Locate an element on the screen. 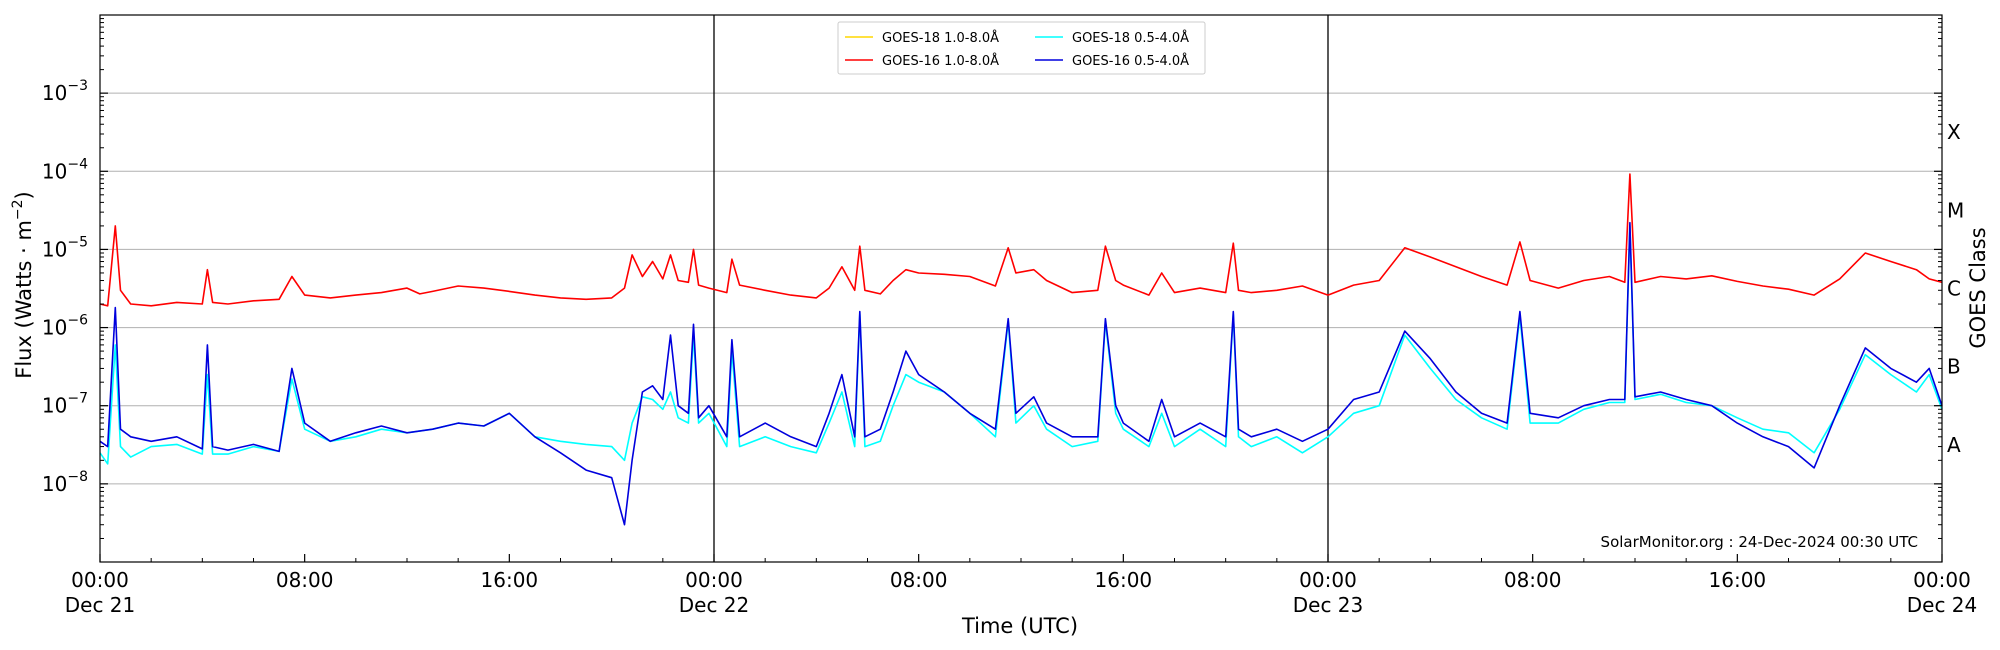 The height and width of the screenshot is (650, 2000). y-tick-label: 10⁻⁶ is located at coordinates (65, 326).